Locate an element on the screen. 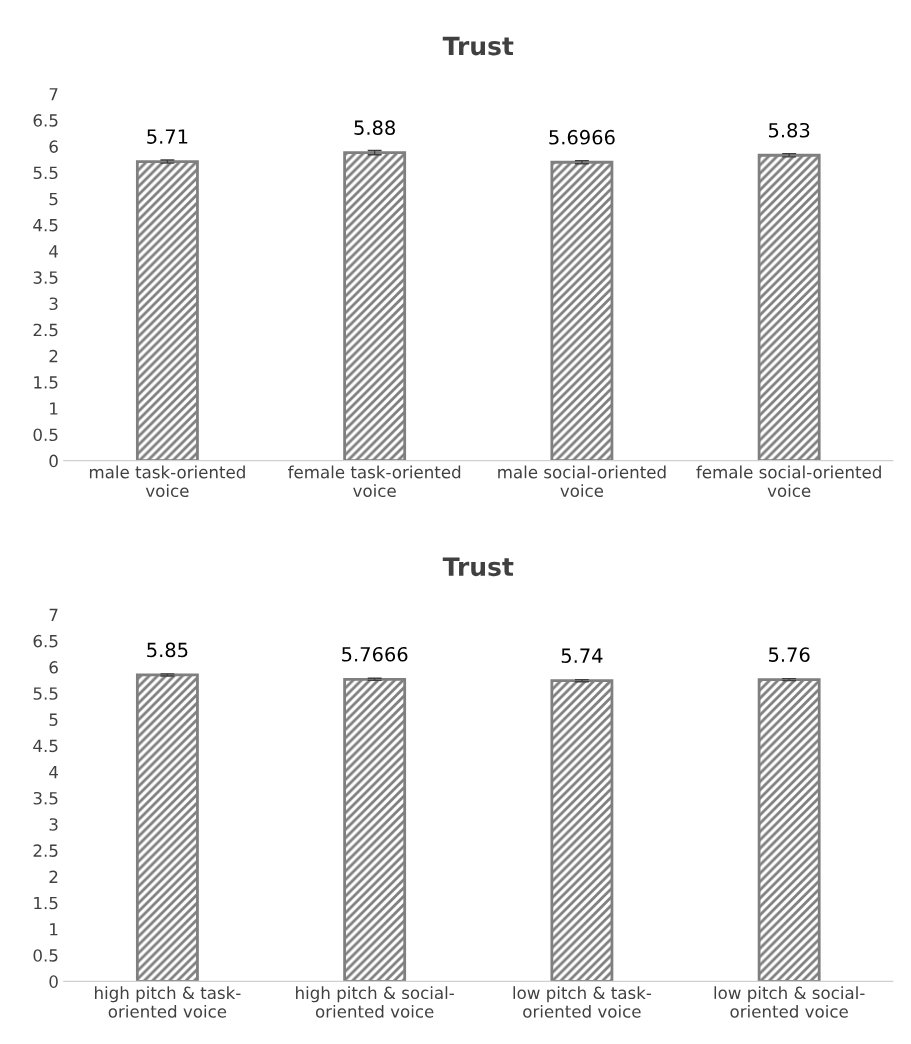  x-tick-label: low pitch & task- oriented voice is located at coordinates (582, 1002).